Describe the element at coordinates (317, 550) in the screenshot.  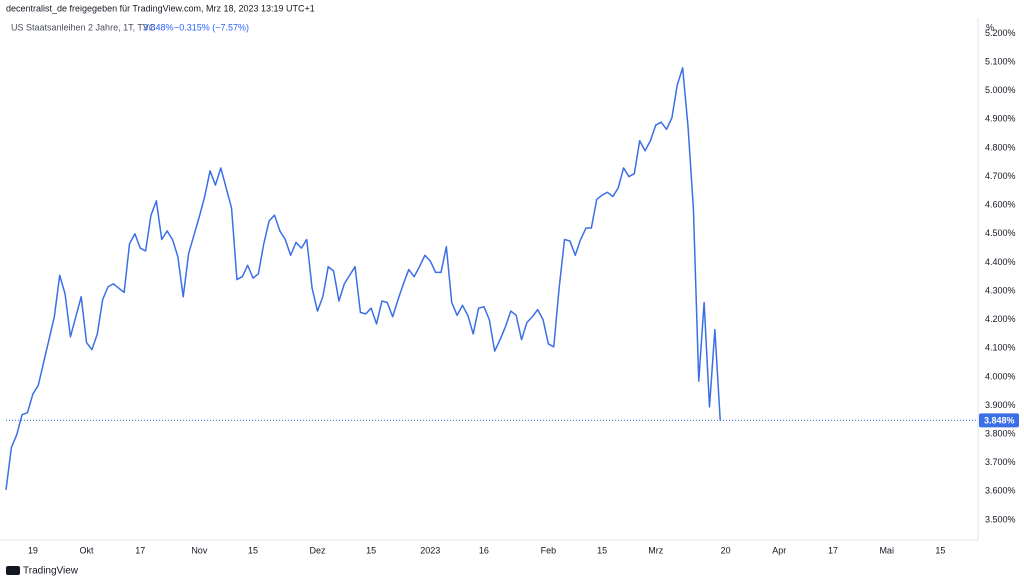
I see `x-tick-label: Dez` at that location.